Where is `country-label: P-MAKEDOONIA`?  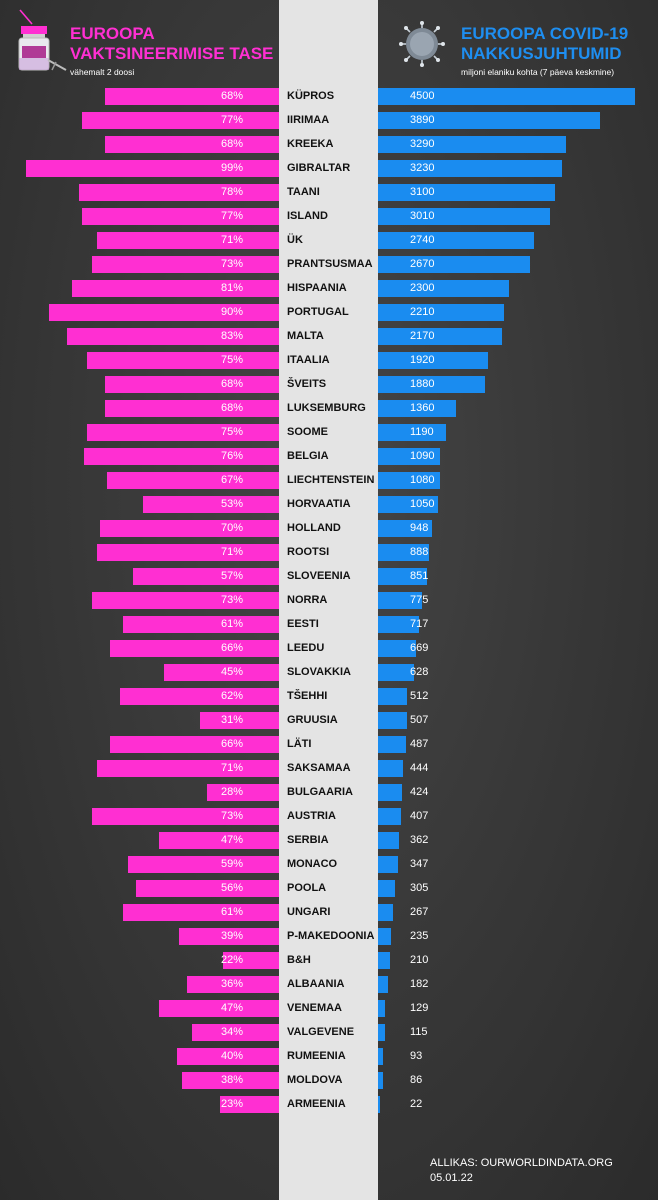 country-label: P-MAKEDOONIA is located at coordinates (331, 936).